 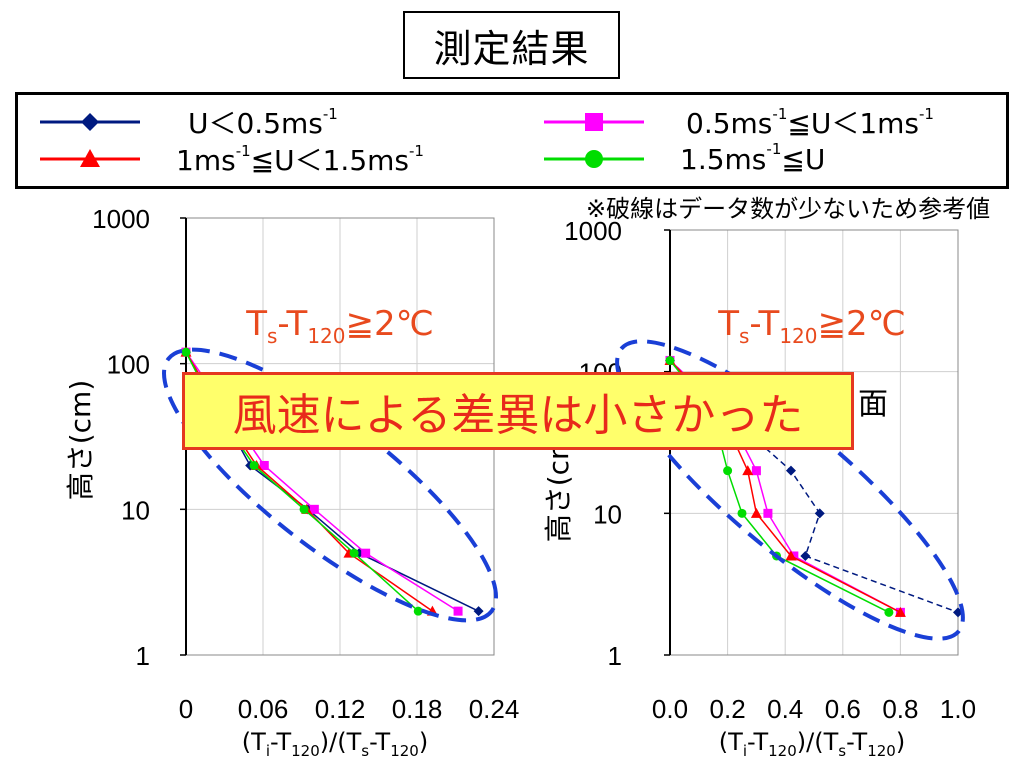 I want to click on legend-label: U＜0.5ms-1, so click(x=263, y=122).